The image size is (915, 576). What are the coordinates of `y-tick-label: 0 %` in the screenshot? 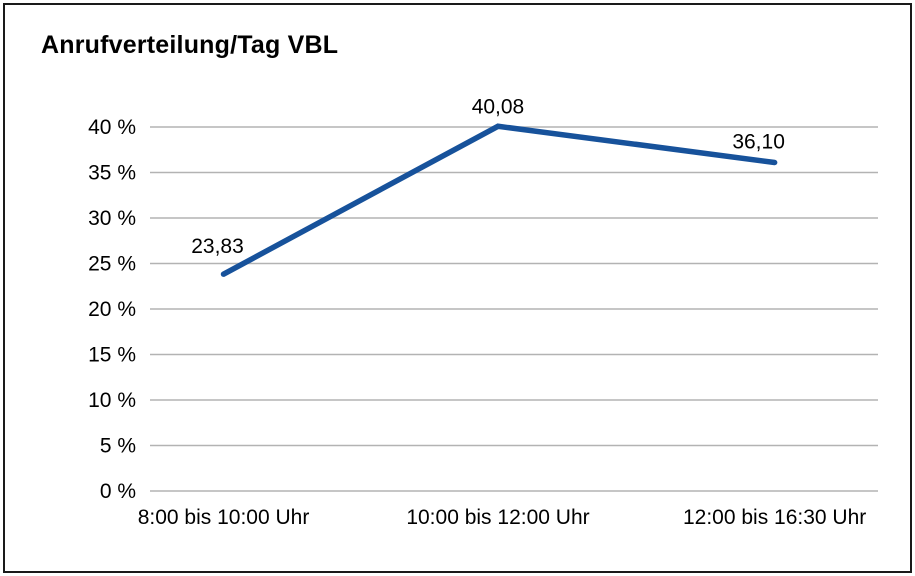 It's located at (118, 491).